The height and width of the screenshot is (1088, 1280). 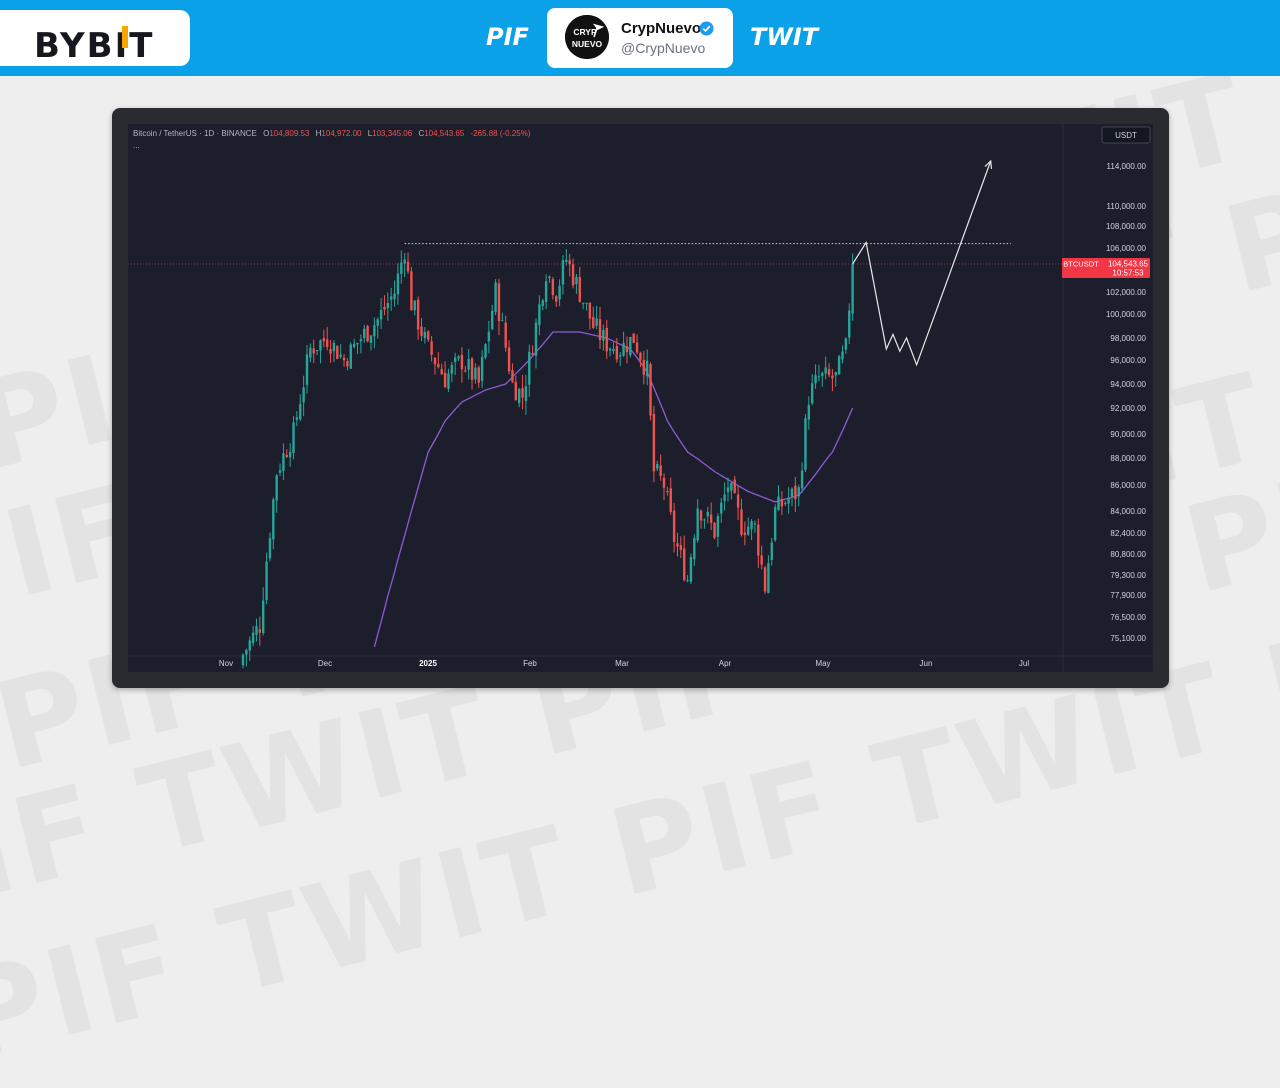 What do you see at coordinates (1128, 408) in the screenshot?
I see `y-tick-label: 92,000.00` at bounding box center [1128, 408].